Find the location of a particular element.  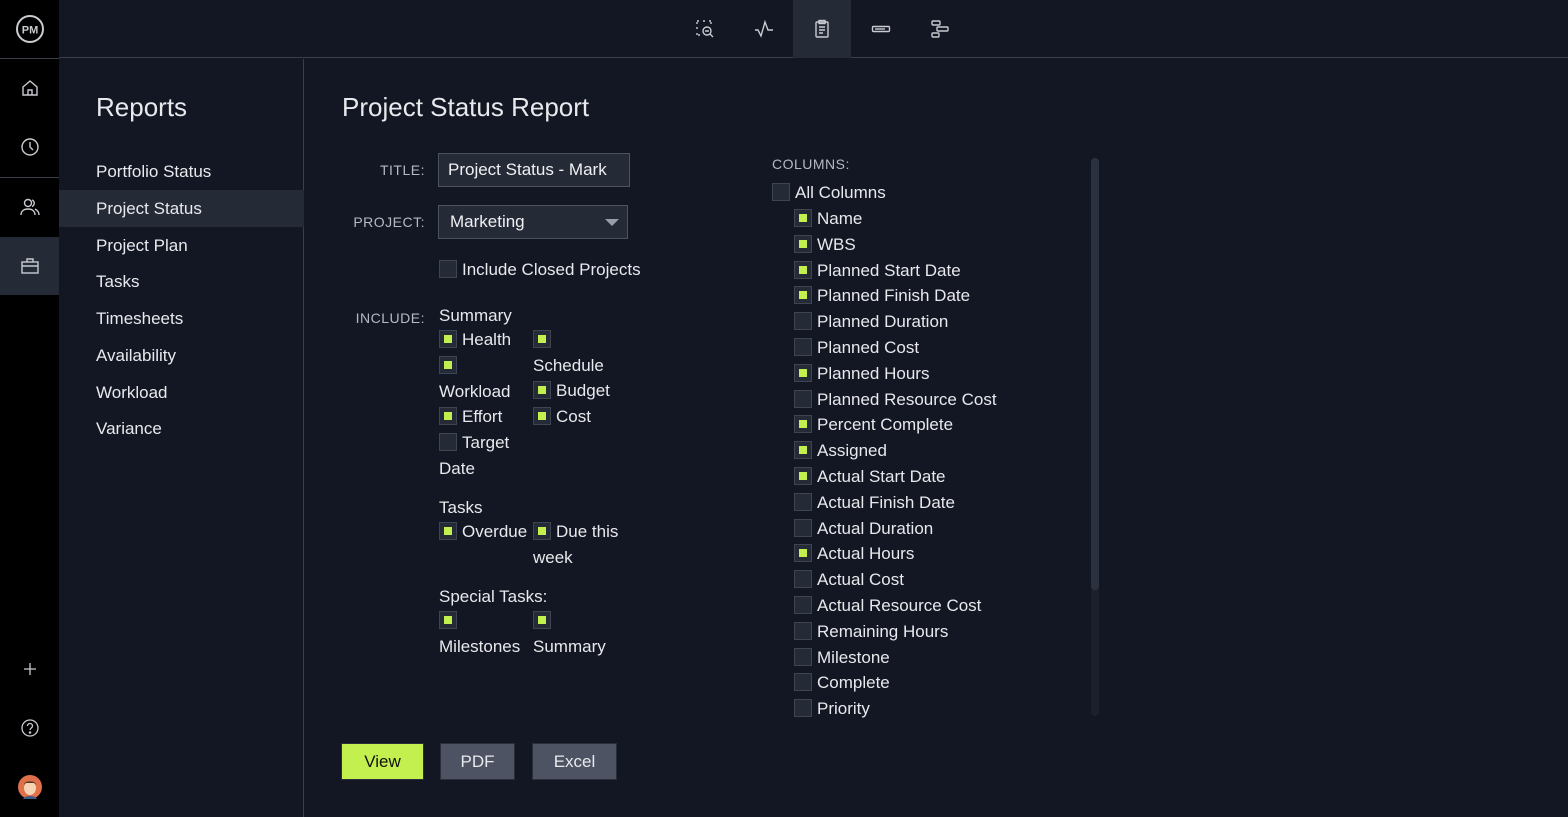

option-health: Health is located at coordinates (485, 340).